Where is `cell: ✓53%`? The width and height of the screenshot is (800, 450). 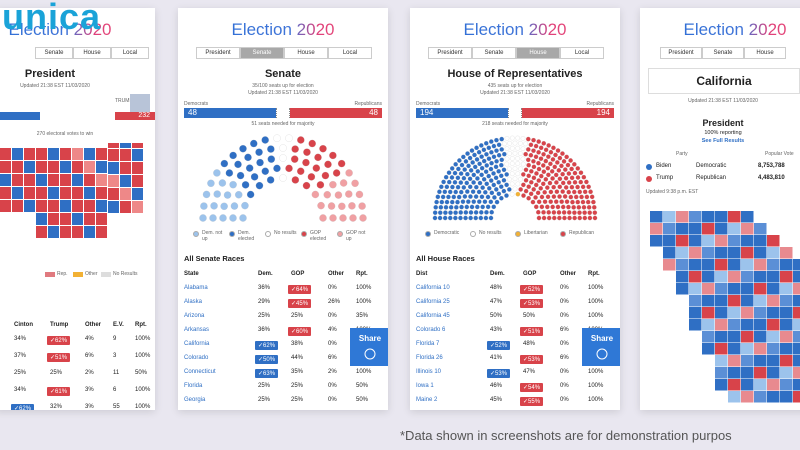 cell: ✓53% is located at coordinates (532, 359).